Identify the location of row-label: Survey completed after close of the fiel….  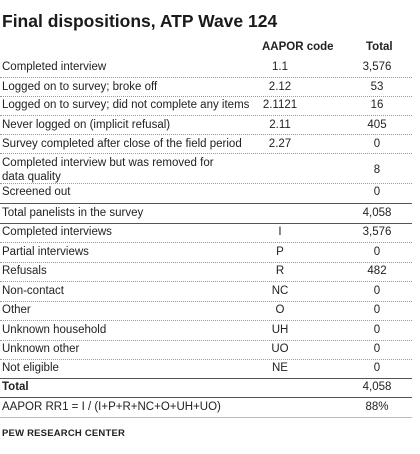
(122, 144).